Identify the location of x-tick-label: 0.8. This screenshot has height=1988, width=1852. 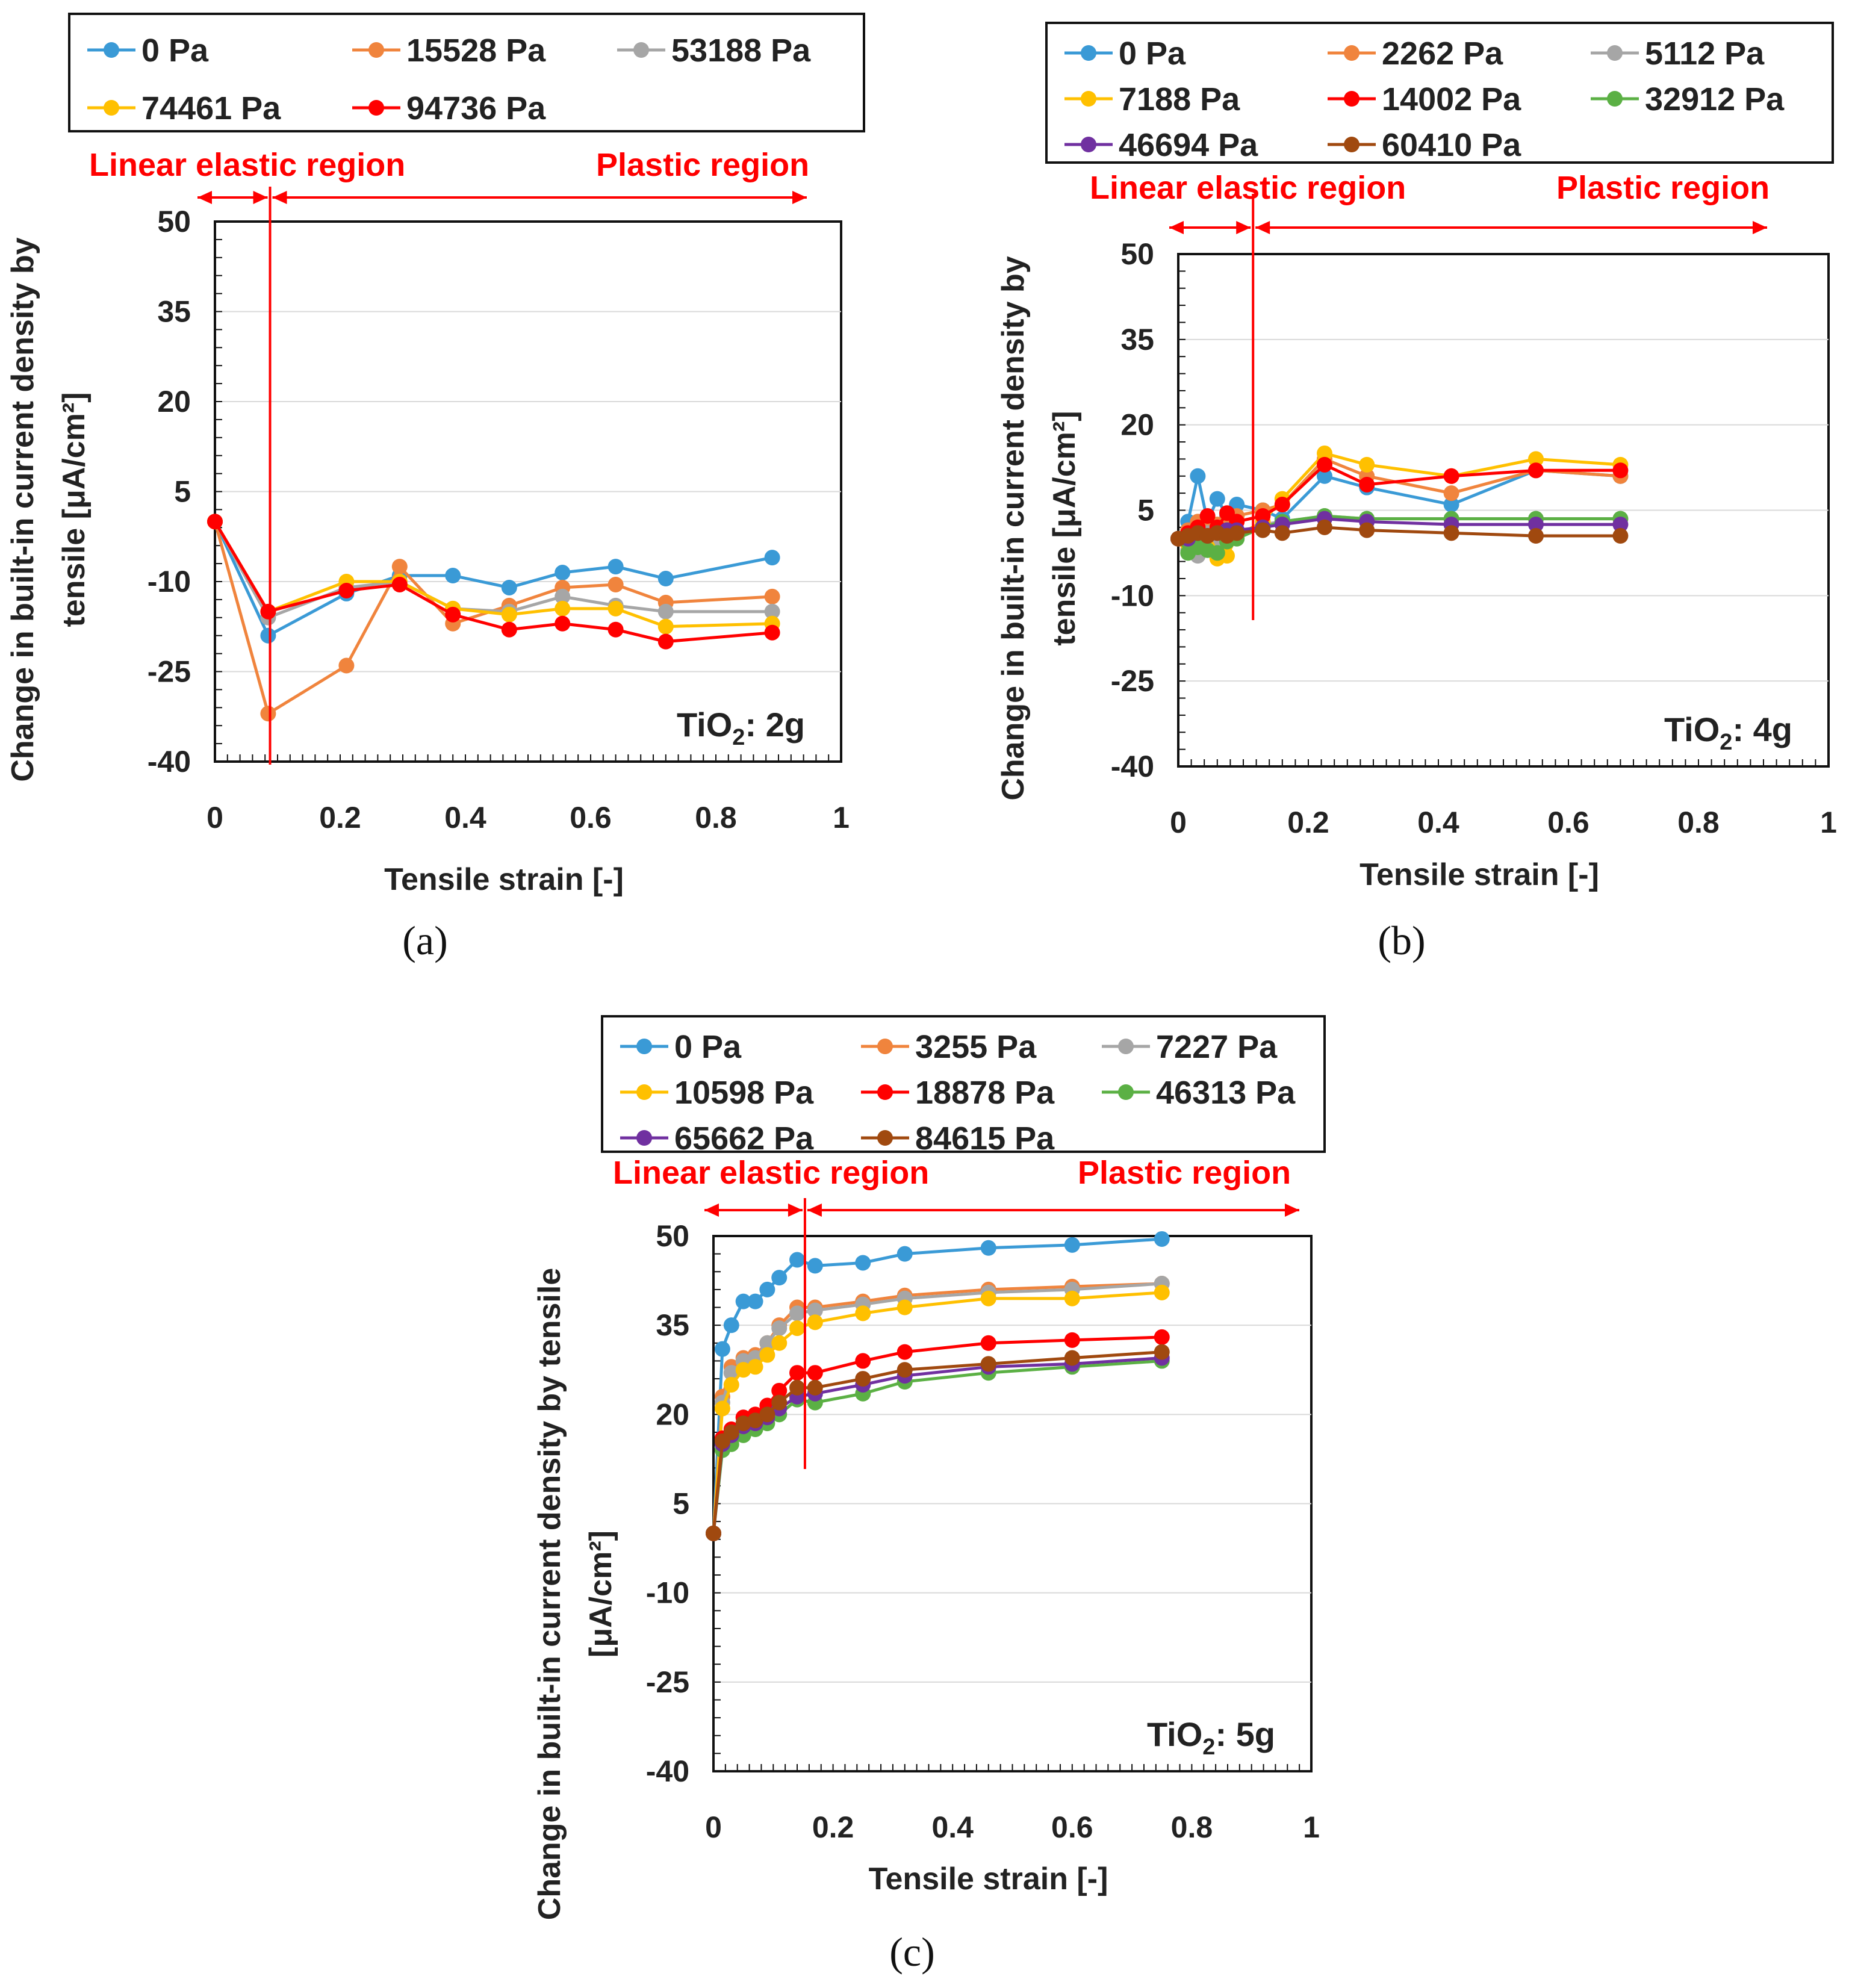
(1698, 822).